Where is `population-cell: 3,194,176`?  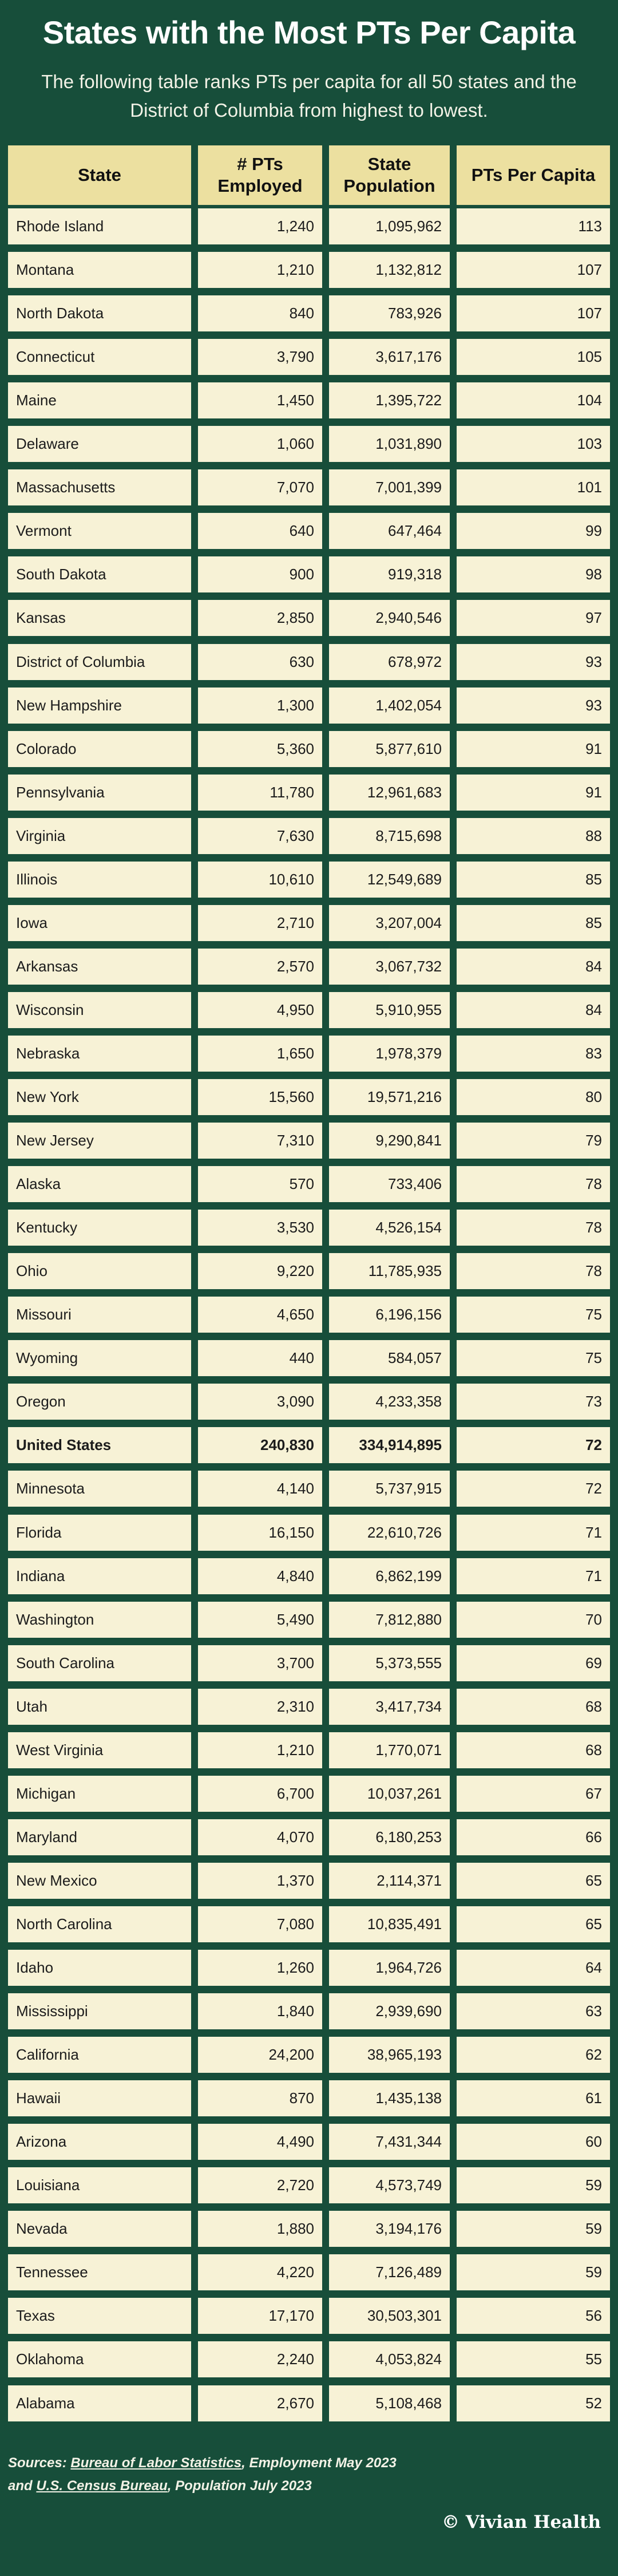
population-cell: 3,194,176 is located at coordinates (389, 2229).